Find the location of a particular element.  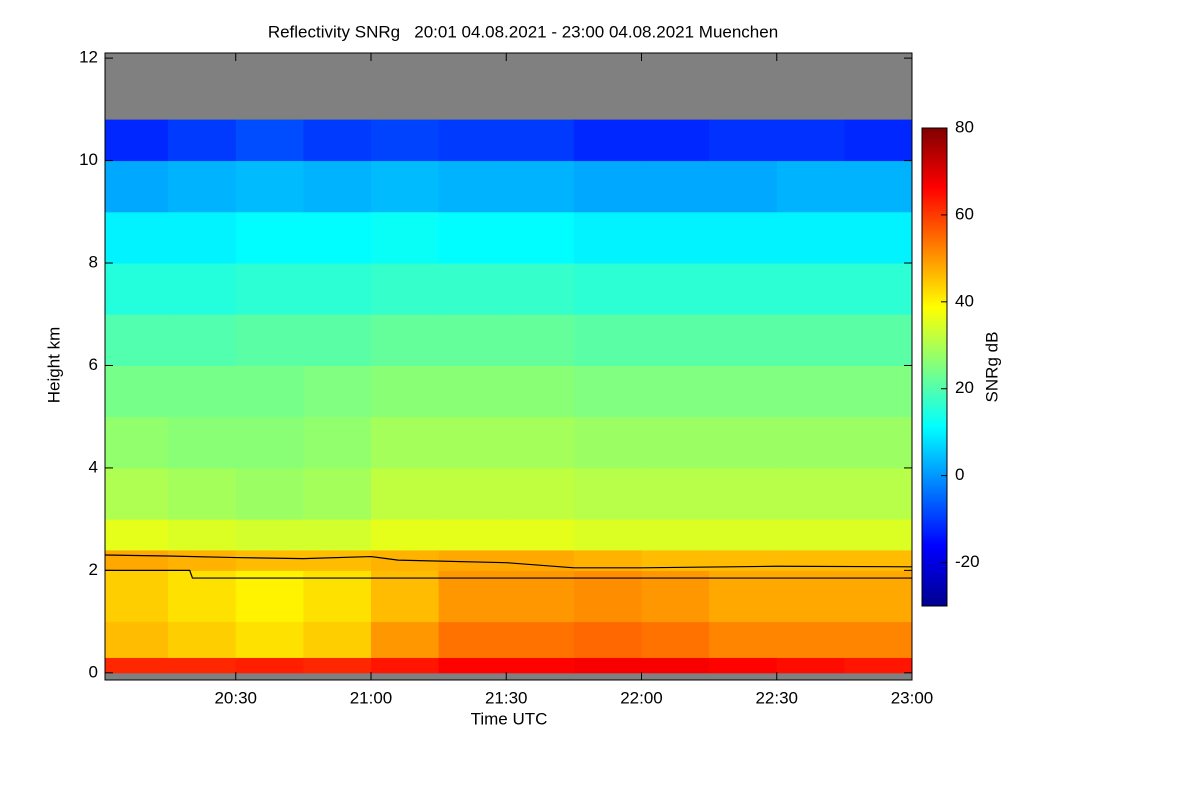

x-tick-label: 22:00 is located at coordinates (641, 697).